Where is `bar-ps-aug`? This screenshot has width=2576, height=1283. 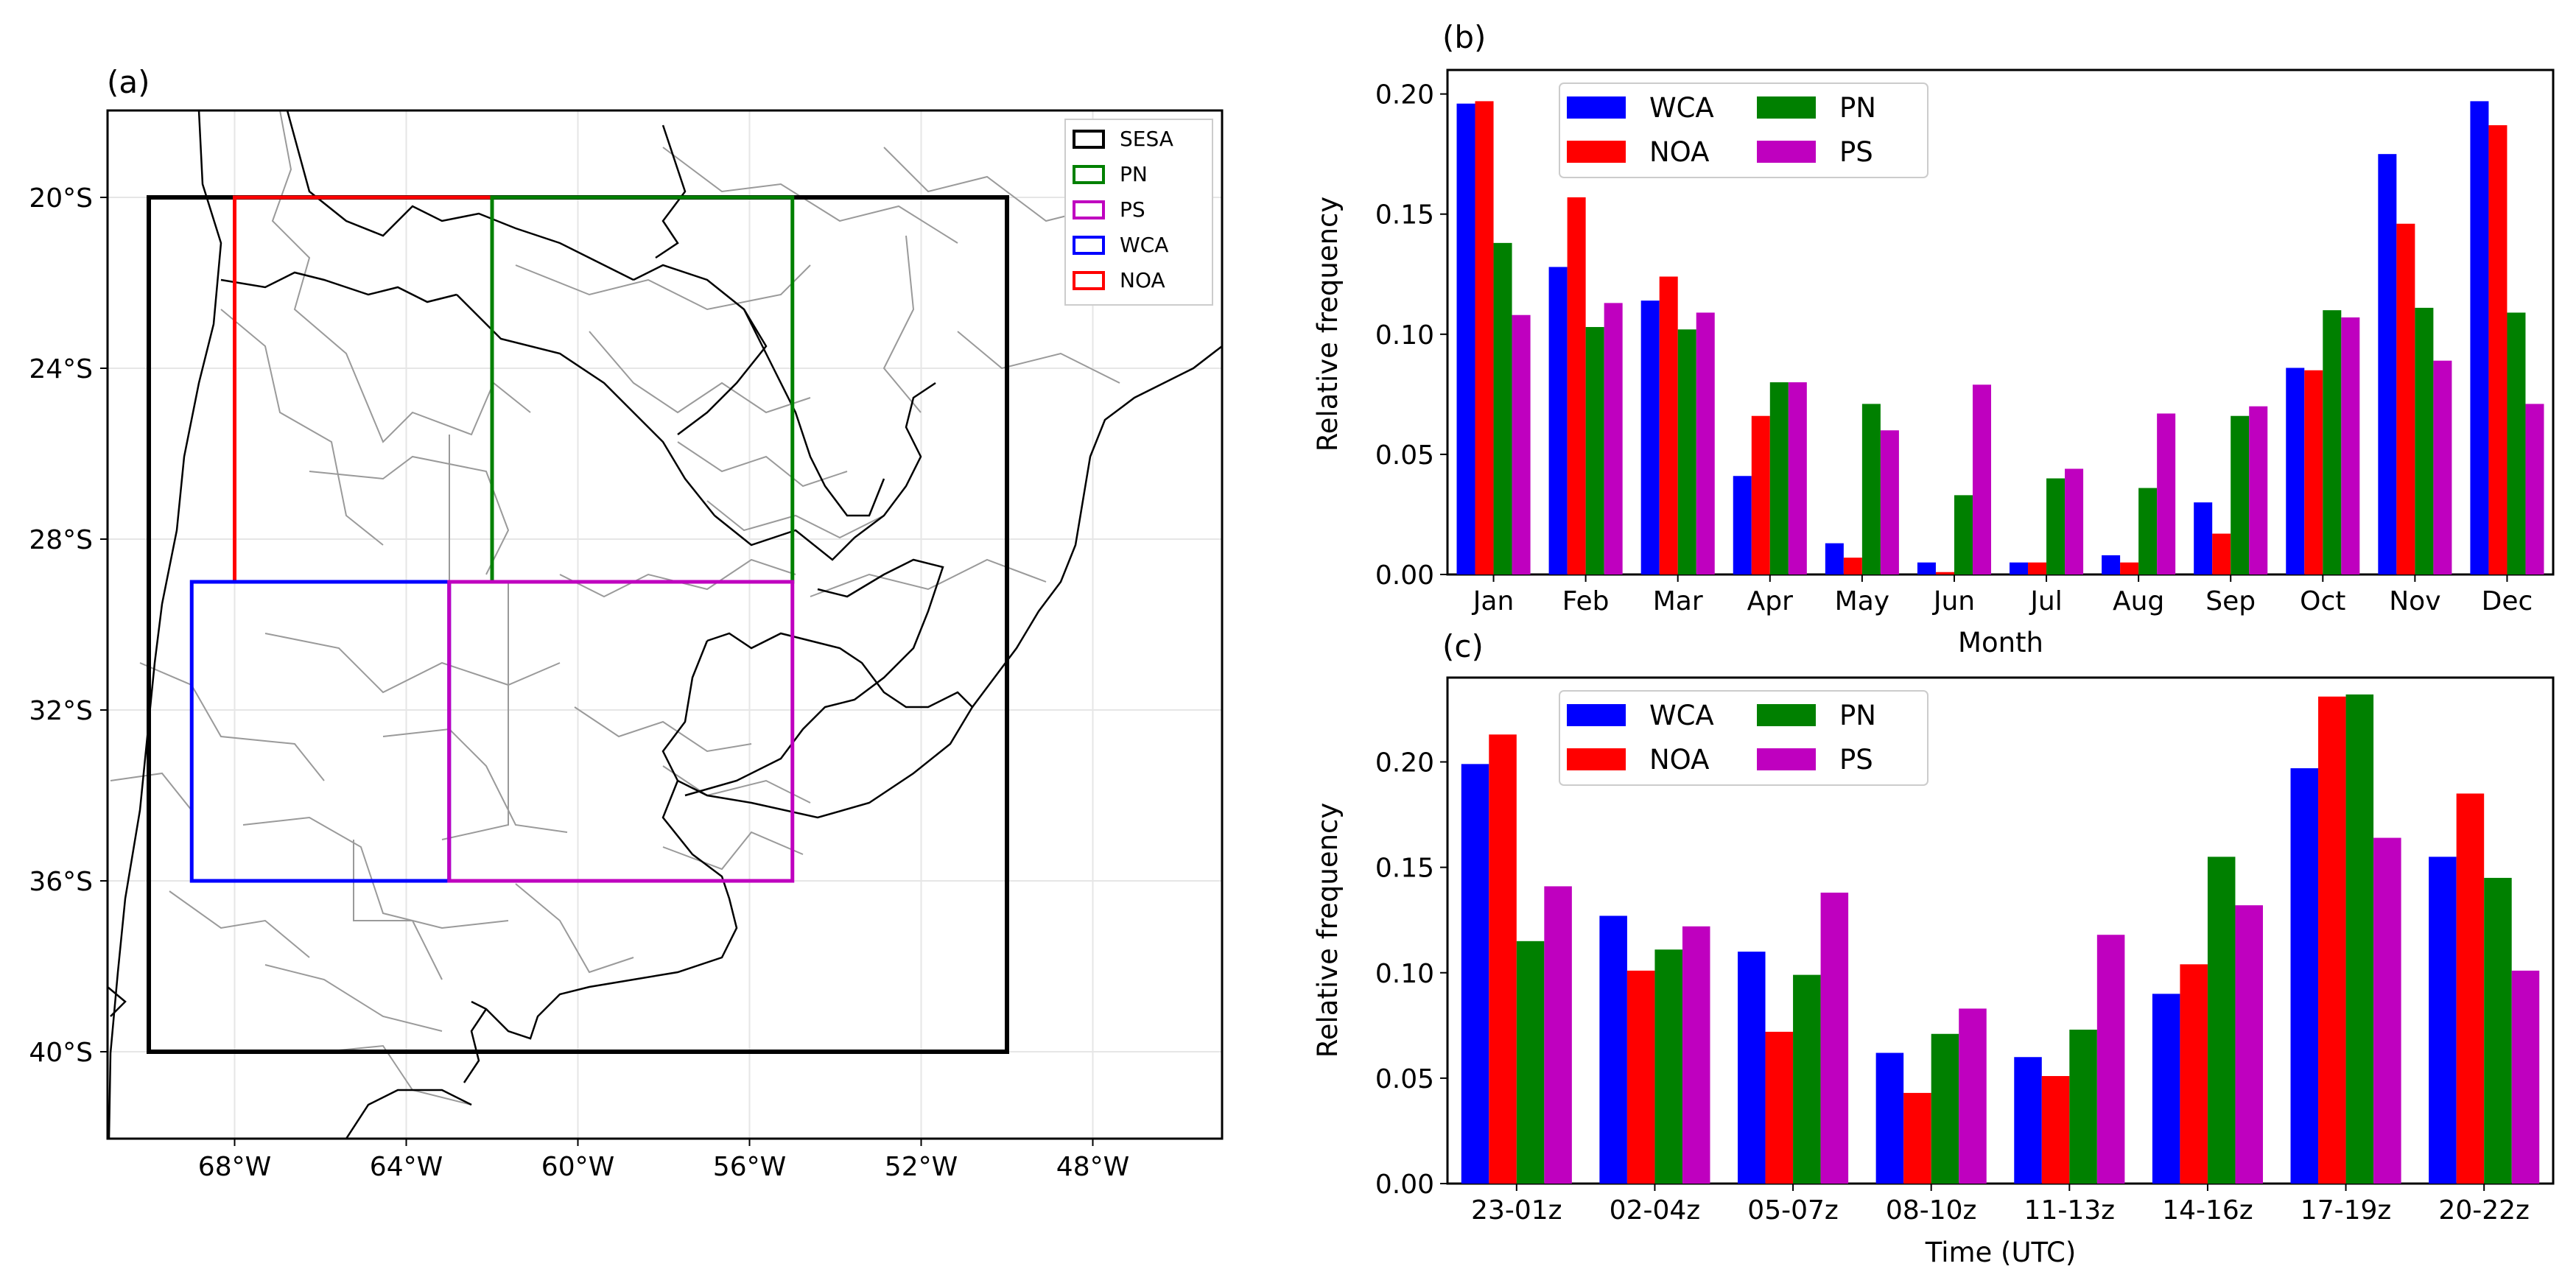 bar-ps-aug is located at coordinates (2166, 493).